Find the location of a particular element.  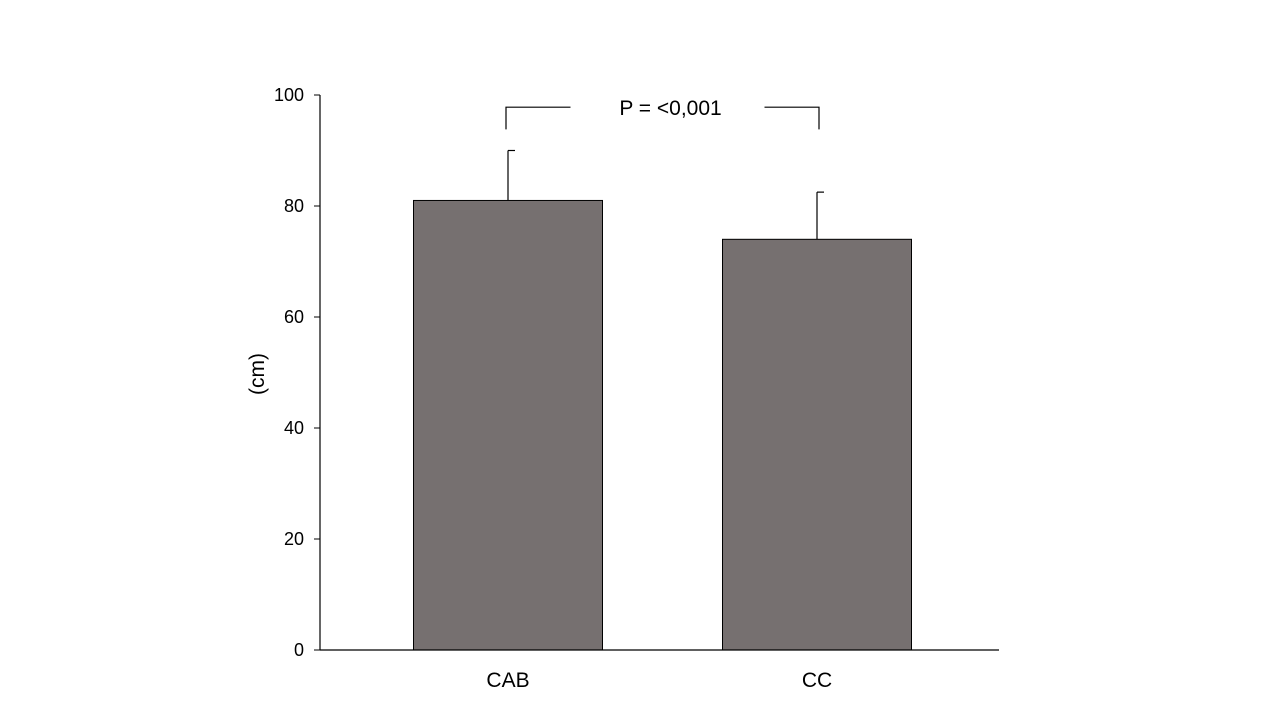

error-bars-layer is located at coordinates (665, 194).